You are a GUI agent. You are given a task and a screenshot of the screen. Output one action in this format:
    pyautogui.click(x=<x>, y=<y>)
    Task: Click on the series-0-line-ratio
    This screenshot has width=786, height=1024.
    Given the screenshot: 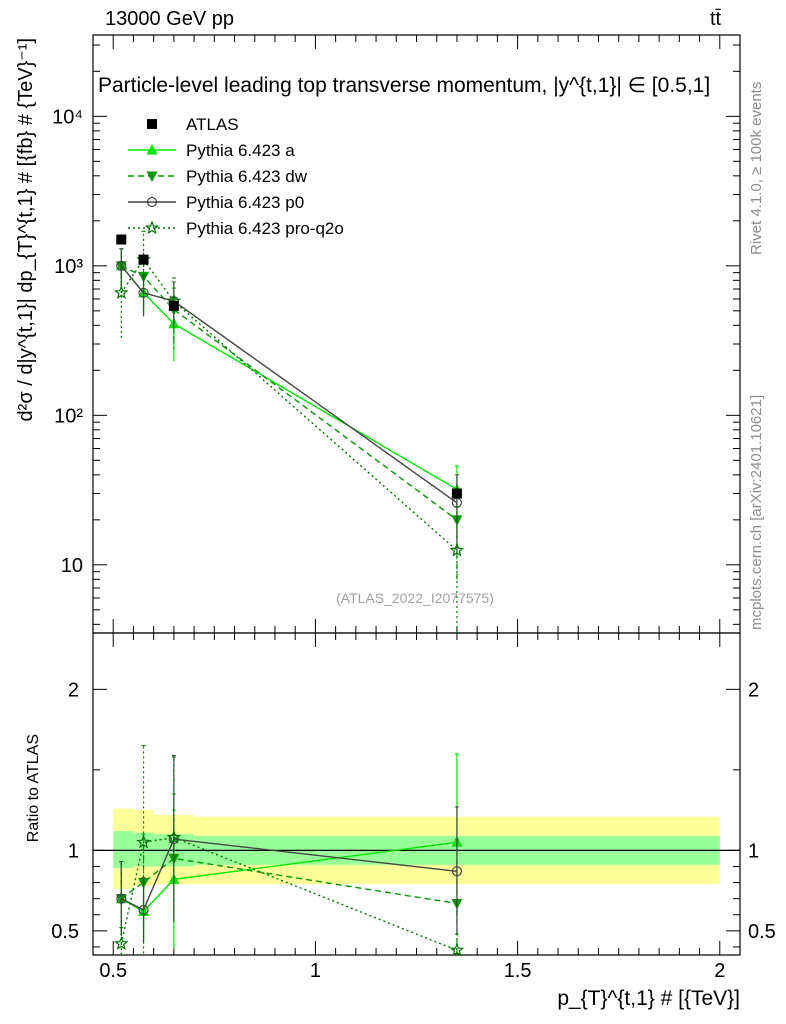 What is the action you would take?
    pyautogui.click(x=288, y=877)
    